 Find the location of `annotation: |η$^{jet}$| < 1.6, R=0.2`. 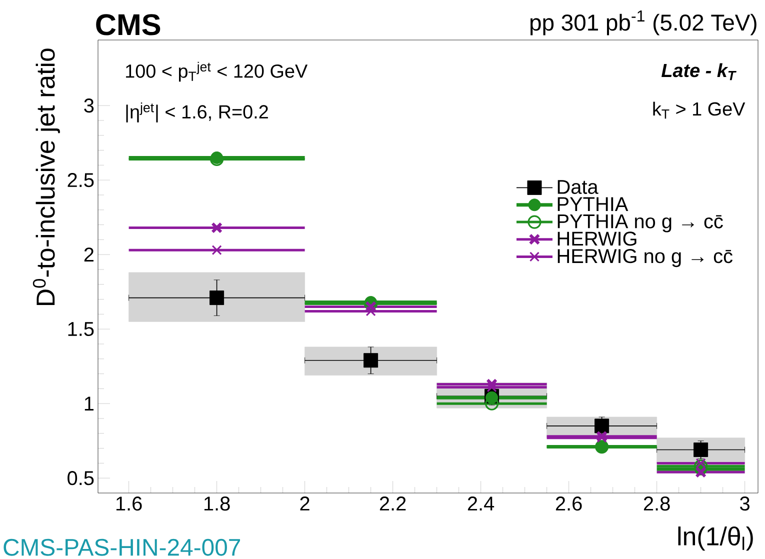

annotation: |η$^{jet}$| < 1.6, R=0.2 is located at coordinates (197, 112).